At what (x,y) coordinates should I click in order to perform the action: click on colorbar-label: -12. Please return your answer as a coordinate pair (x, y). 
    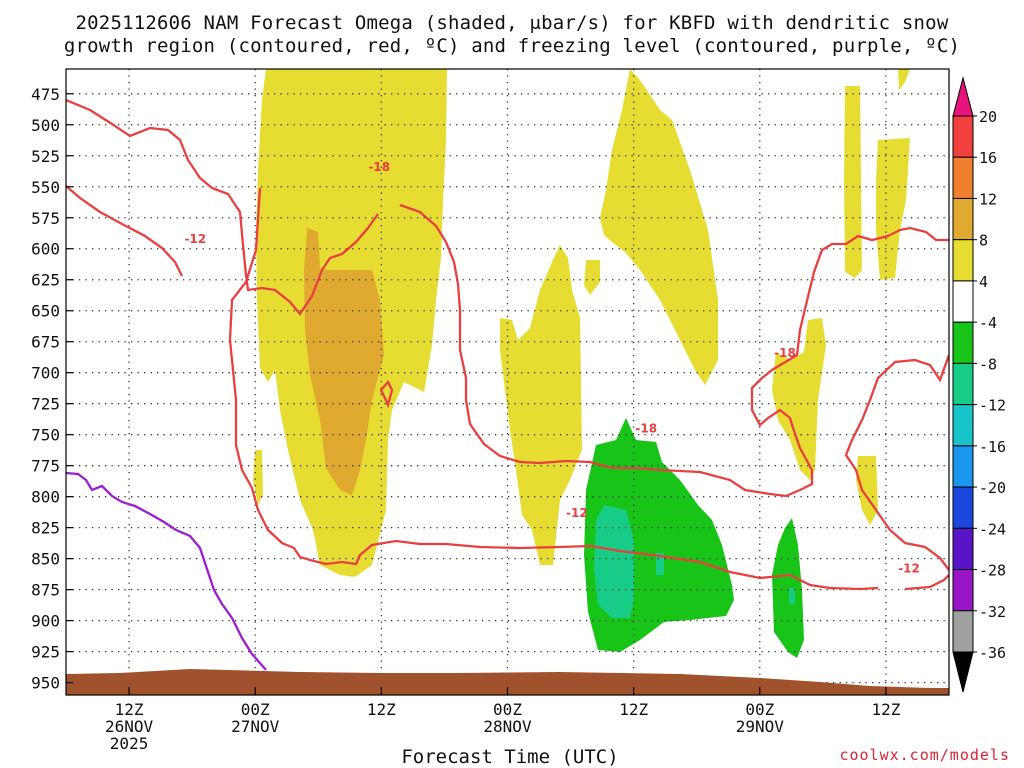
    Looking at the image, I should click on (992, 406).